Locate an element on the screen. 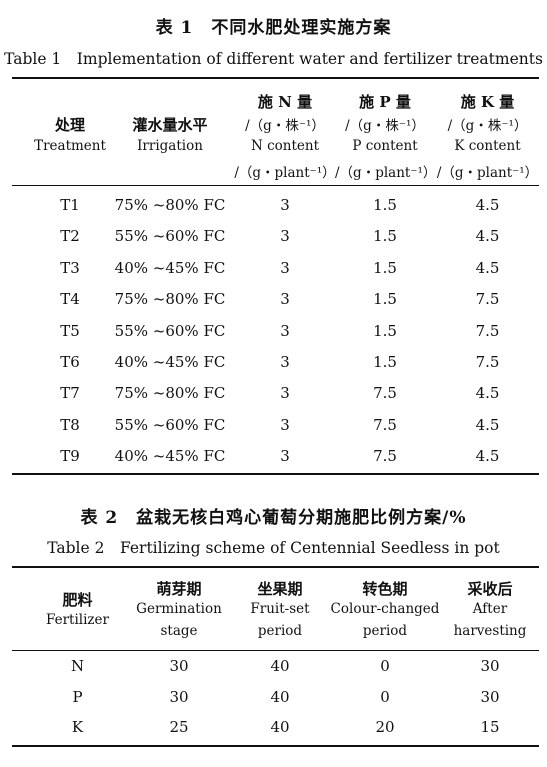 The height and width of the screenshot is (767, 547). table-cell: T2 is located at coordinates (70, 236).